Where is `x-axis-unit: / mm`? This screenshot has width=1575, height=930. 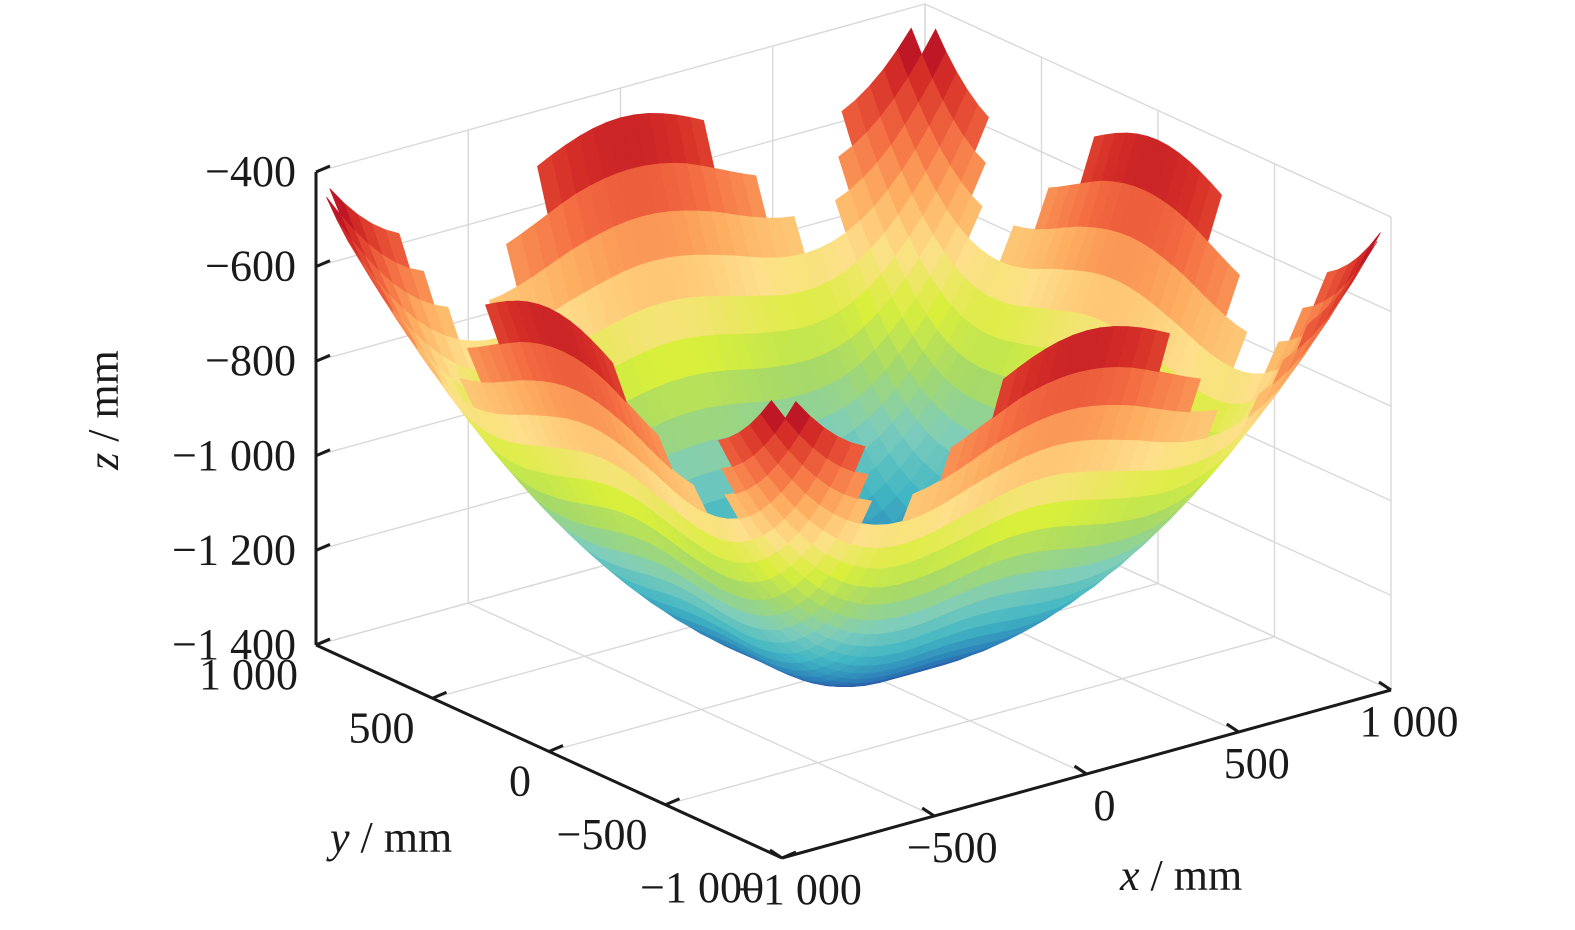
x-axis-unit: / mm is located at coordinates (1191, 875).